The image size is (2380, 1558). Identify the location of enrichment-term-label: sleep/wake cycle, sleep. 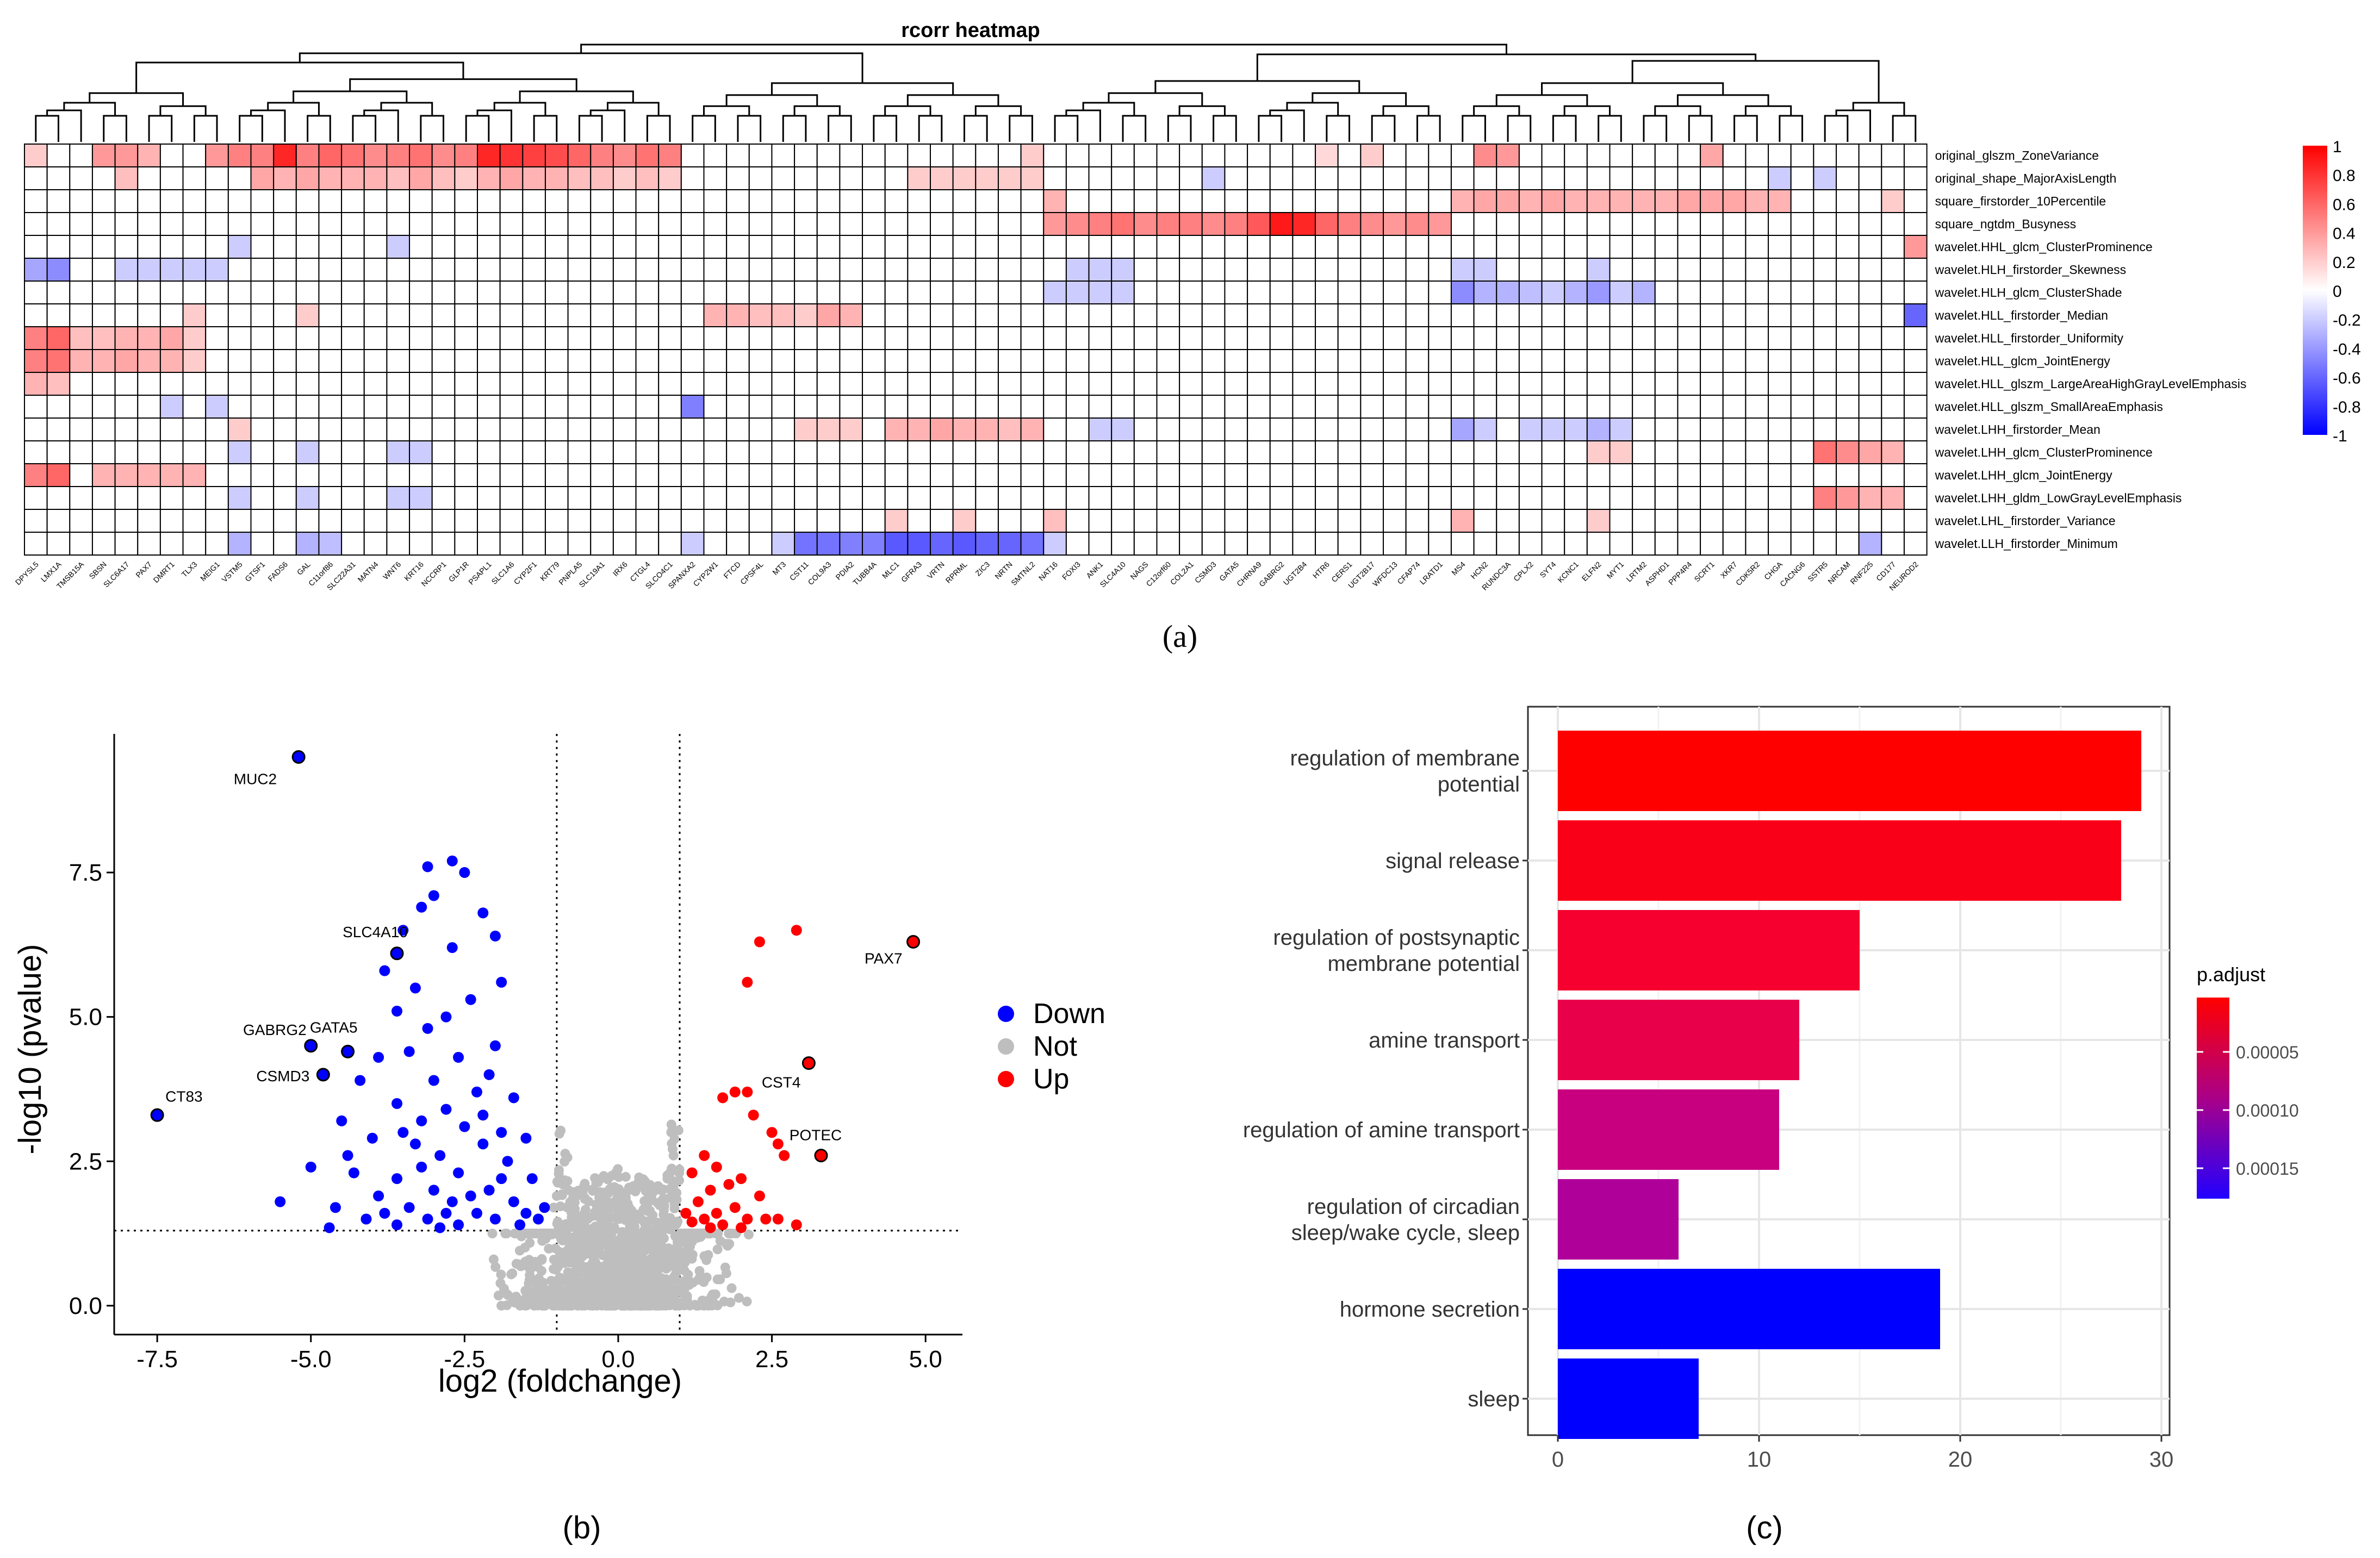
(1405, 1233).